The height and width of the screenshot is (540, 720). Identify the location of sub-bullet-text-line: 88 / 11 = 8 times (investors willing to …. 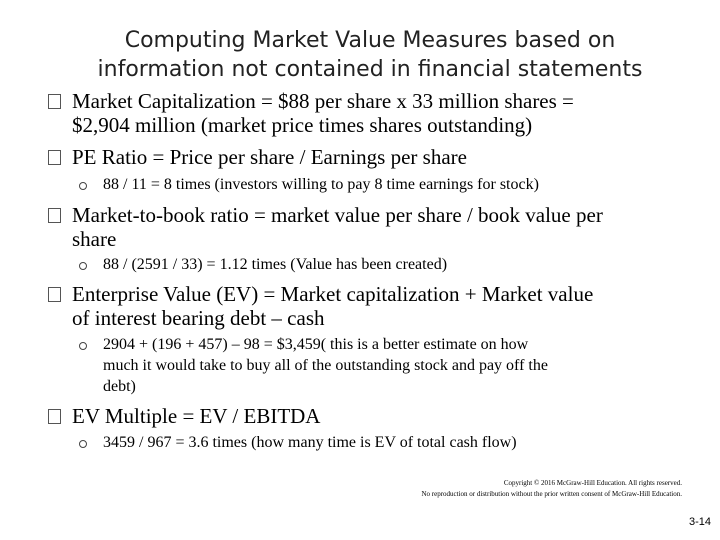
(321, 184).